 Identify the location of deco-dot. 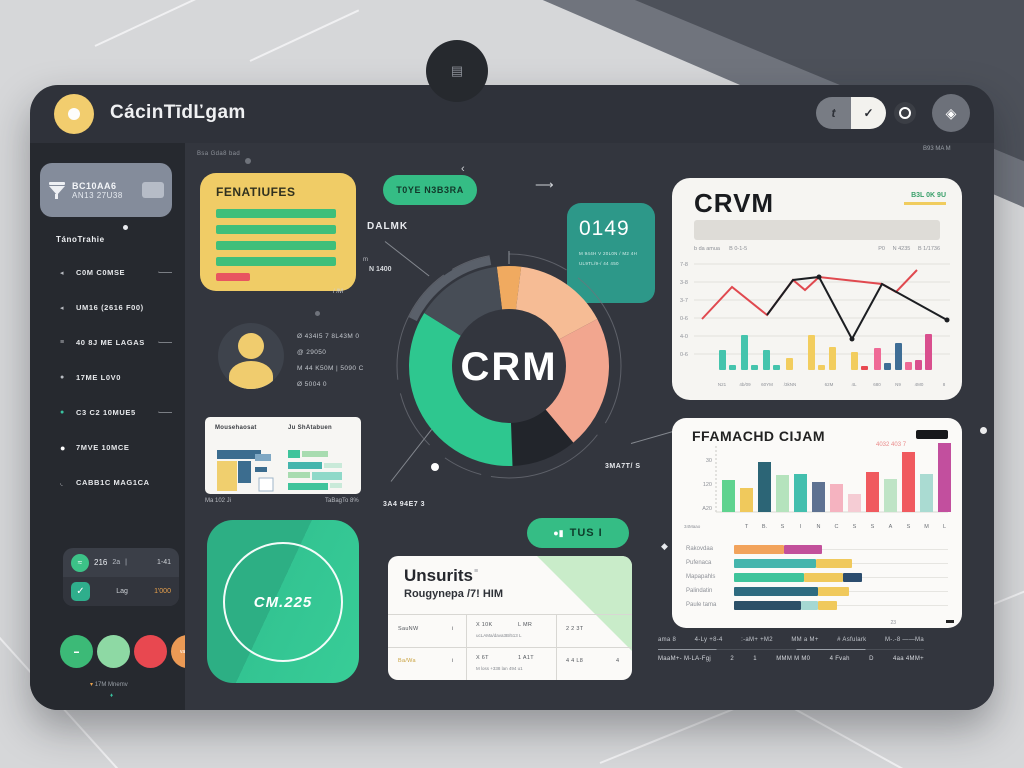
(317, 313).